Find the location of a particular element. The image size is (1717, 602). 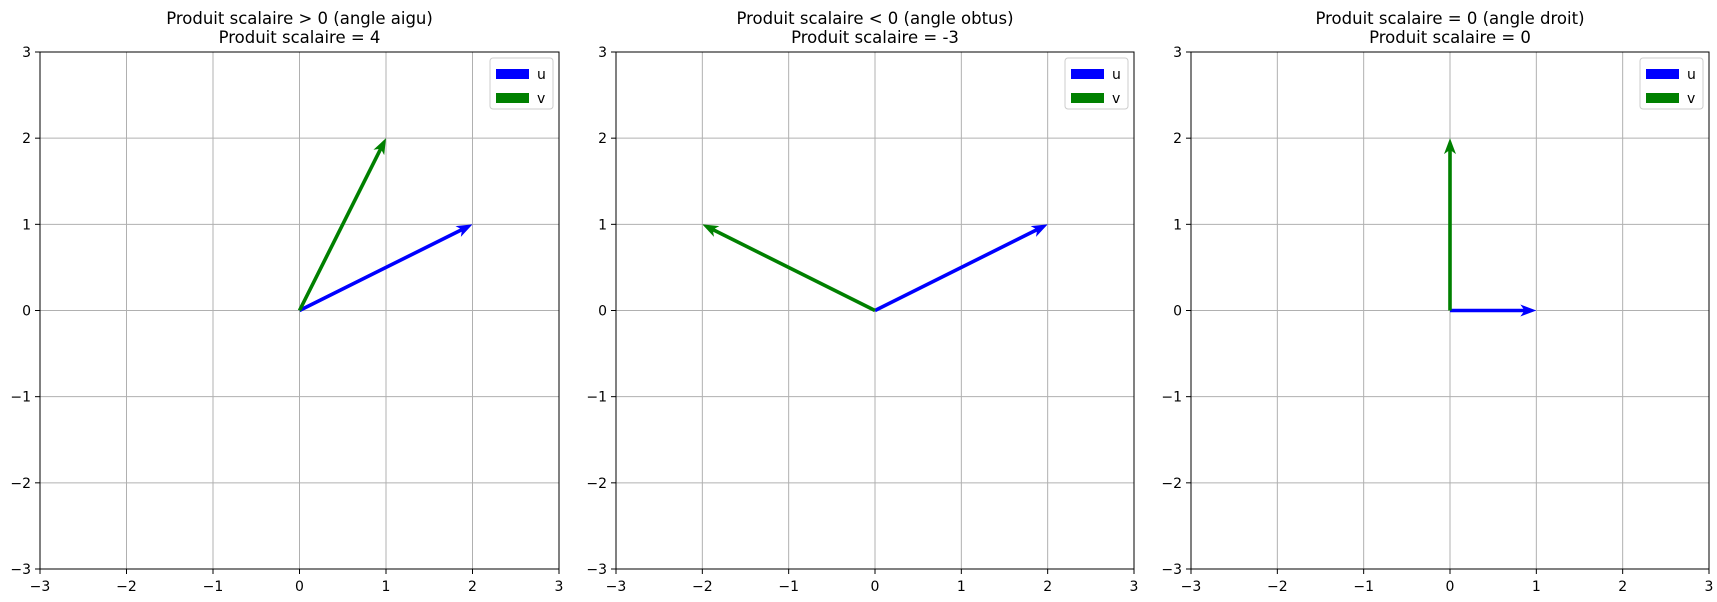

chart-subtitle: Produit scalaire = 4 is located at coordinates (300, 37).